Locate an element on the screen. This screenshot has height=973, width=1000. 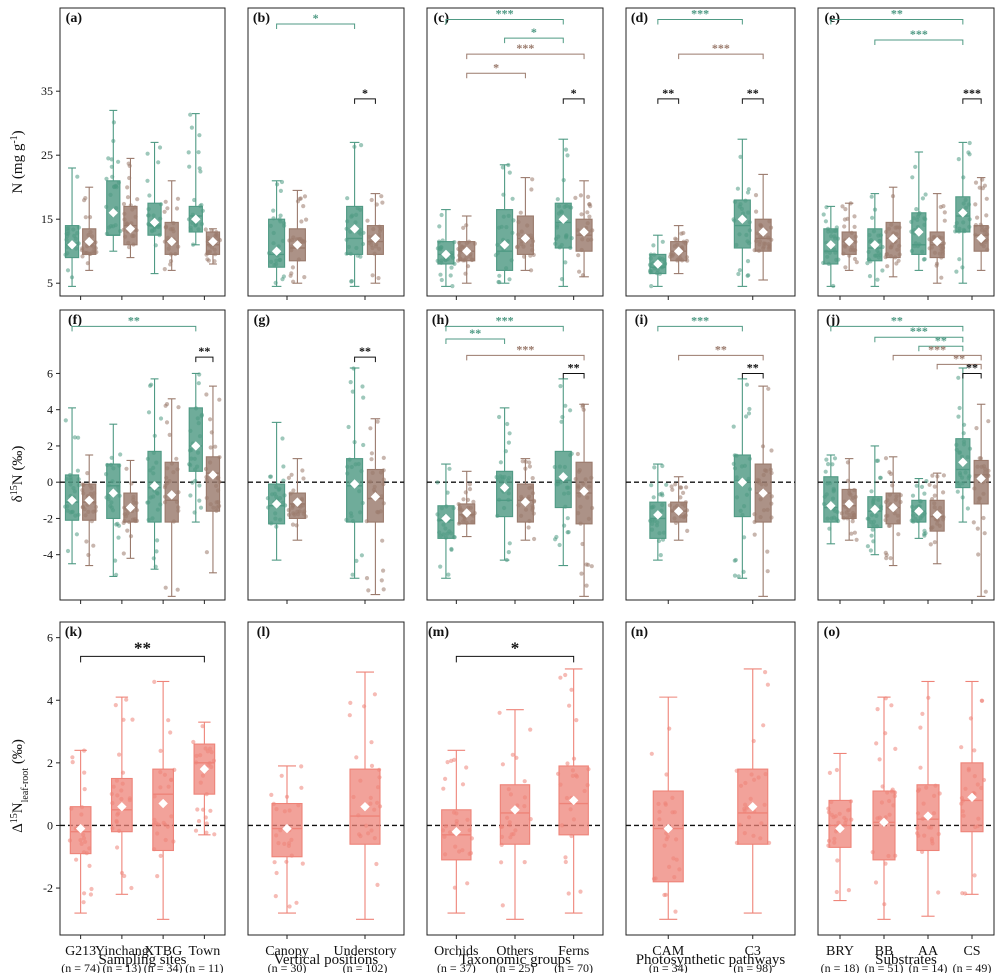
bracket-line is located at coordinates (972, 375).